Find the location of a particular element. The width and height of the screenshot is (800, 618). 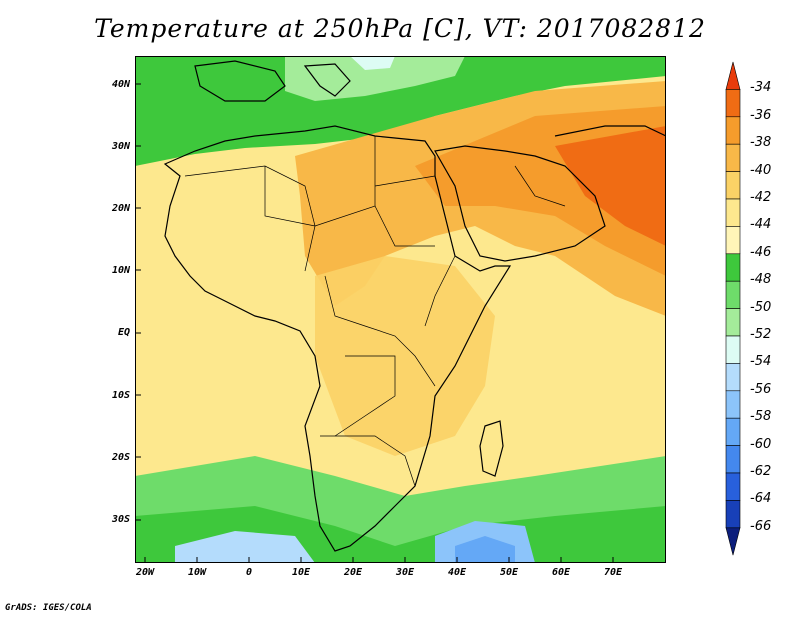

lat-label-30n: 30N is located at coordinates (120, 146).